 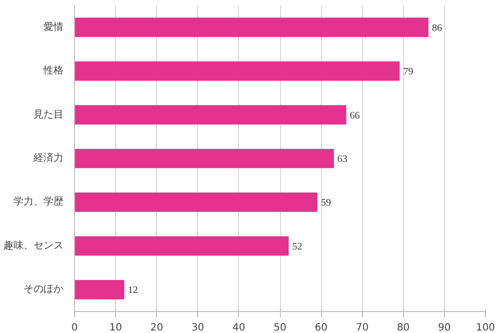 What do you see at coordinates (444, 327) in the screenshot?
I see `x-tick-label: 90` at bounding box center [444, 327].